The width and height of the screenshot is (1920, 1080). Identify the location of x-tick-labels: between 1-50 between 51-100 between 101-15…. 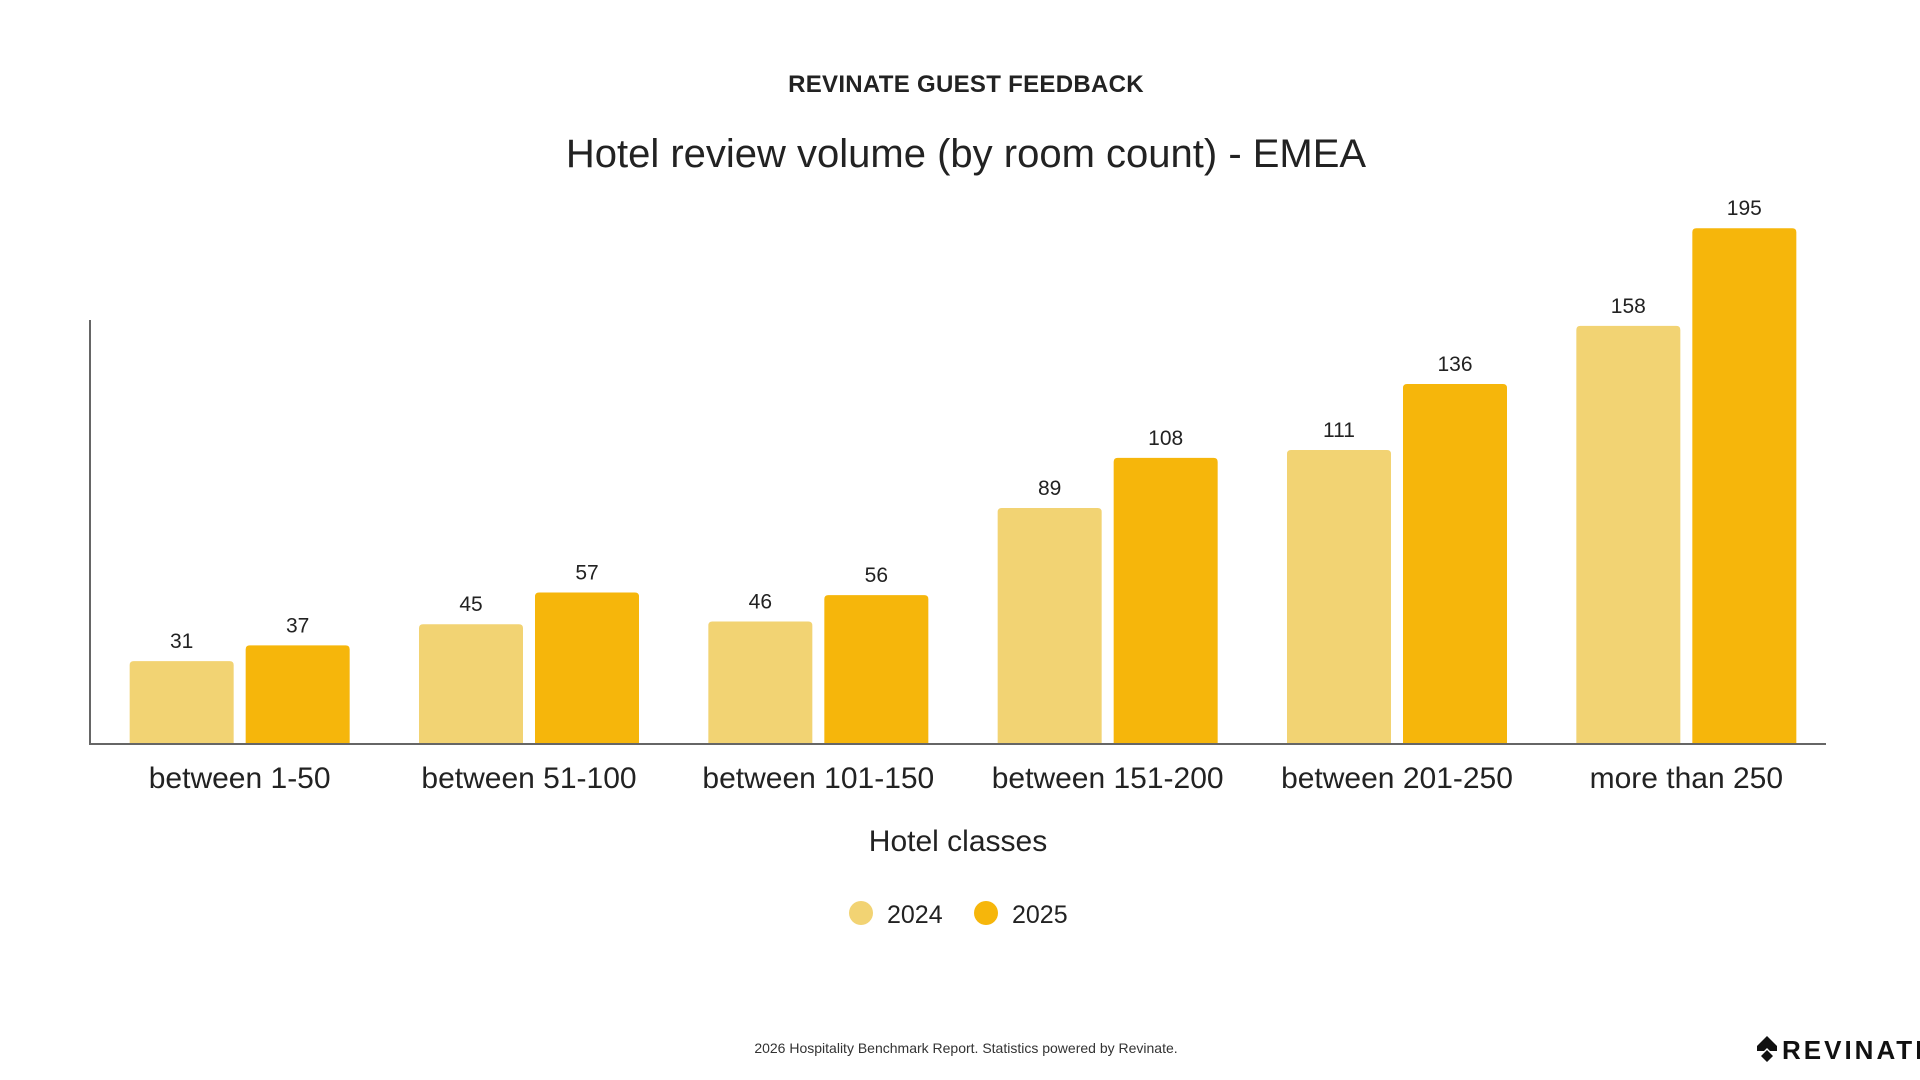
(966, 778).